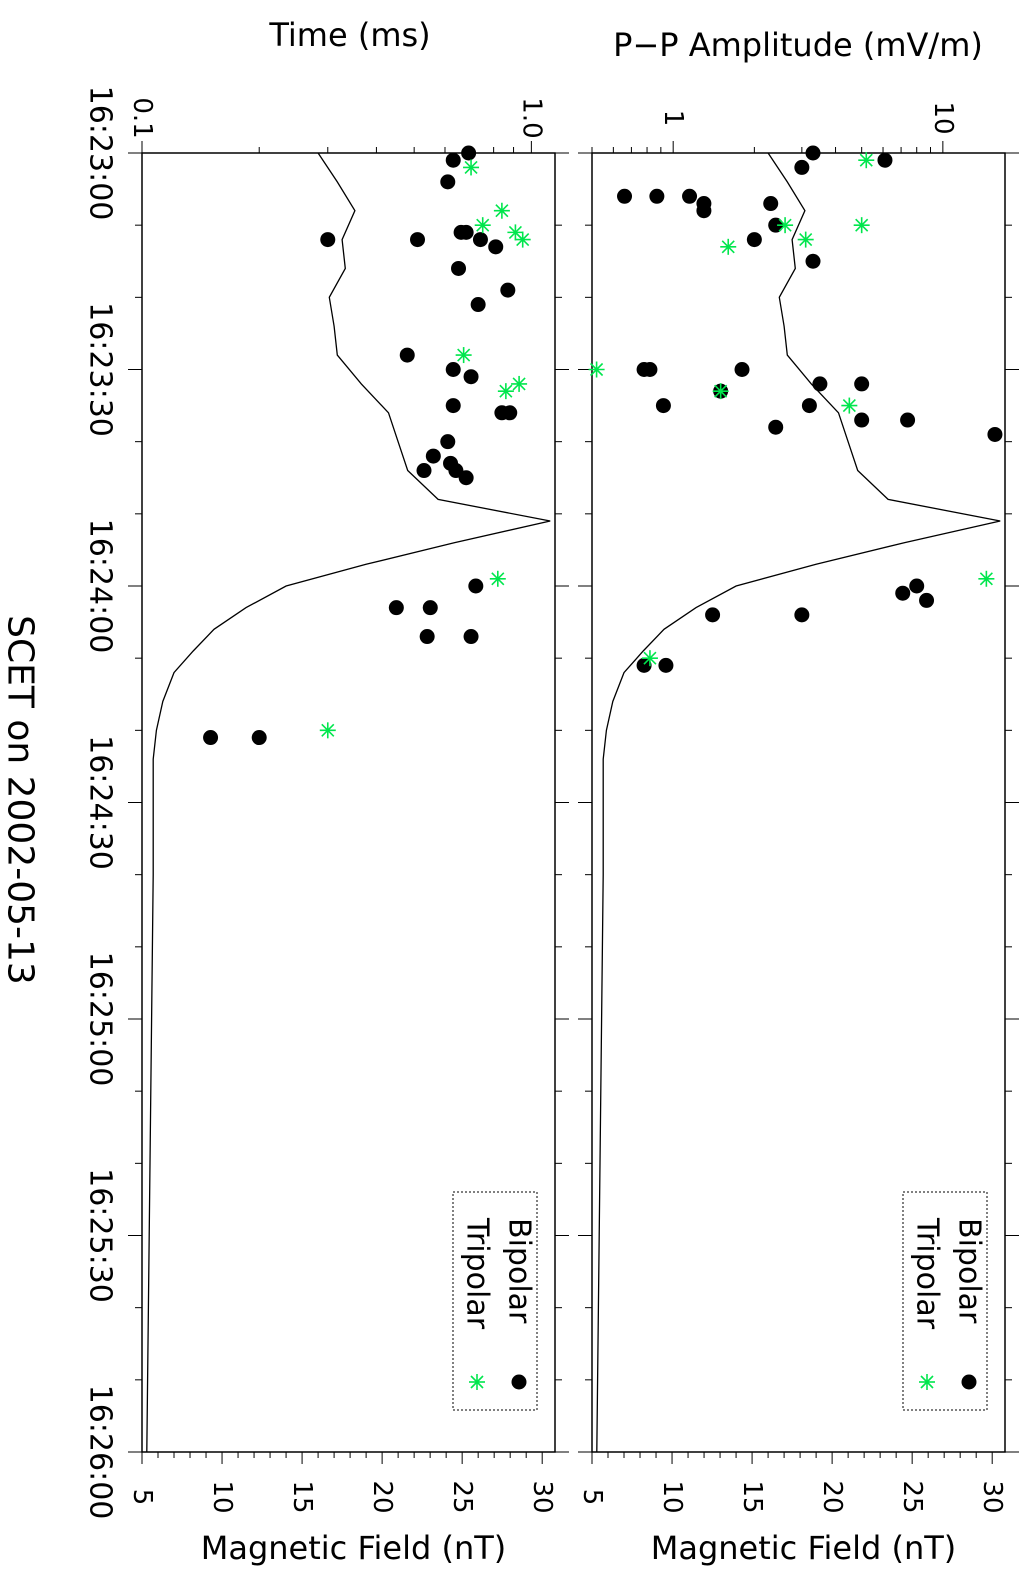 Image resolution: width=1036 pixels, height=1581 pixels. What do you see at coordinates (798, 45) in the screenshot?
I see `panel1-value-axis-label: P−P Amplitude (mV/m)` at bounding box center [798, 45].